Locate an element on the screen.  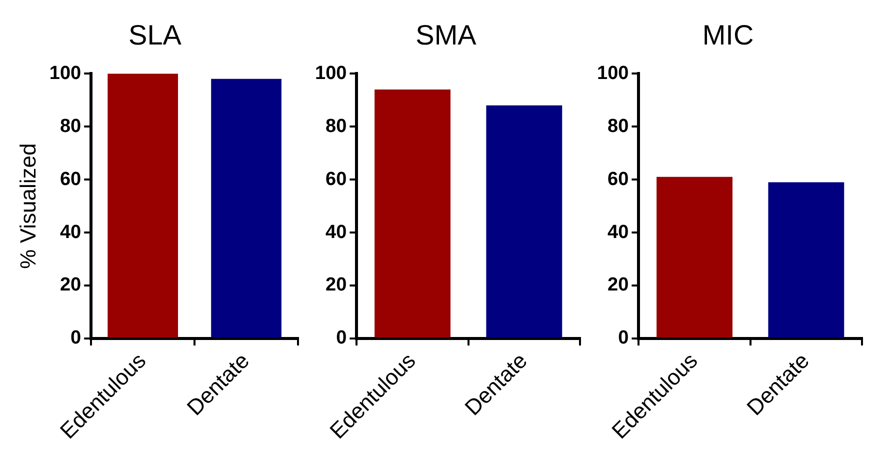
chart-title: SLA is located at coordinates (155, 35).